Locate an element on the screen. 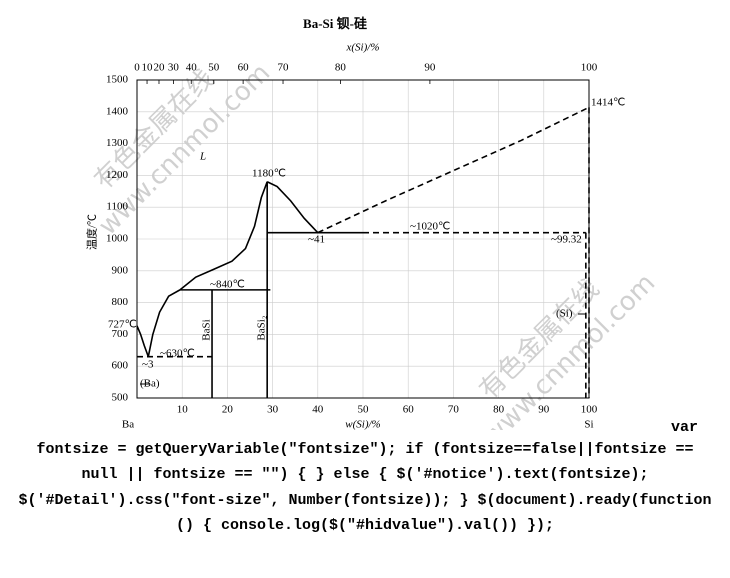  x-tick-label: 40 is located at coordinates (318, 410).